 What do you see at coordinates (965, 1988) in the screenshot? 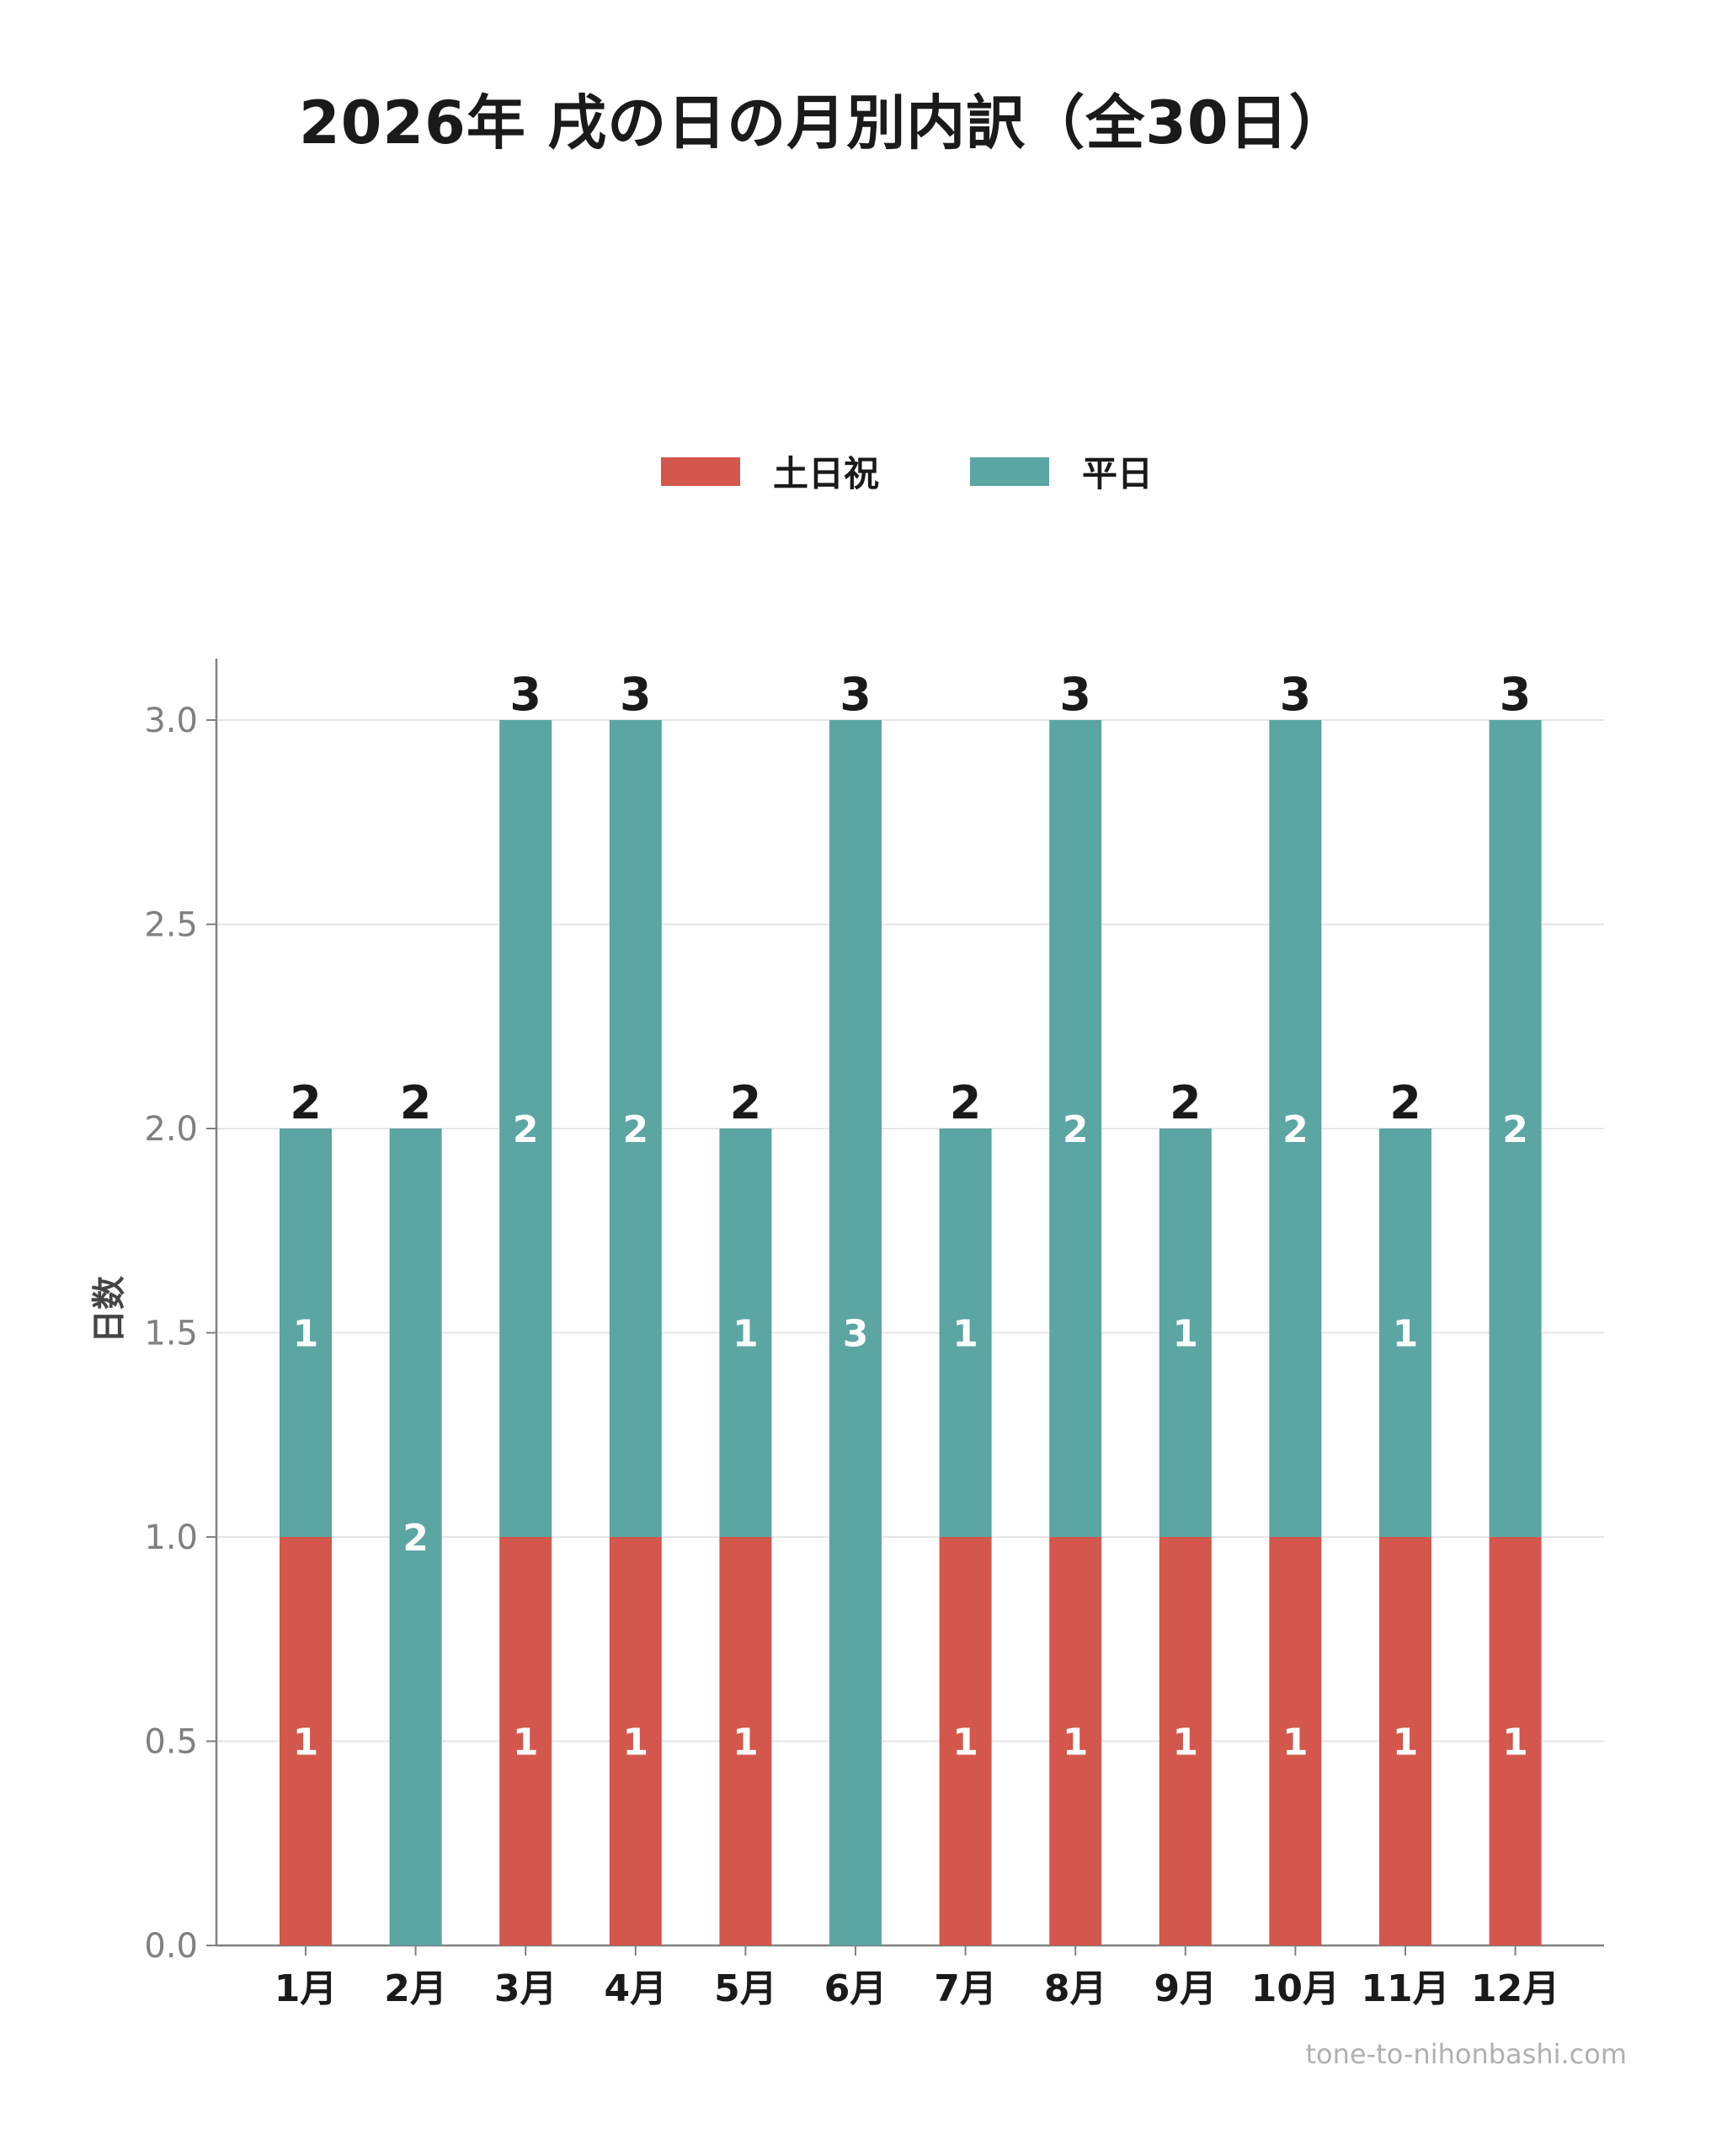
I see `xtick-label: 7月` at bounding box center [965, 1988].